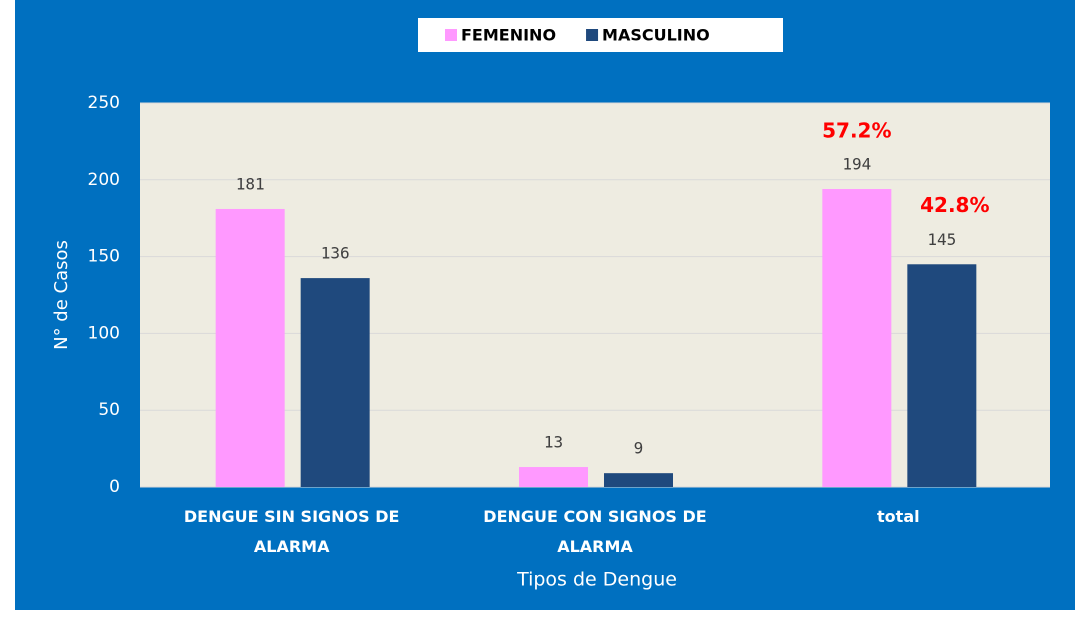 The width and height of the screenshot is (1089, 620). What do you see at coordinates (656, 35) in the screenshot?
I see `legend-label: MASCULINO` at bounding box center [656, 35].